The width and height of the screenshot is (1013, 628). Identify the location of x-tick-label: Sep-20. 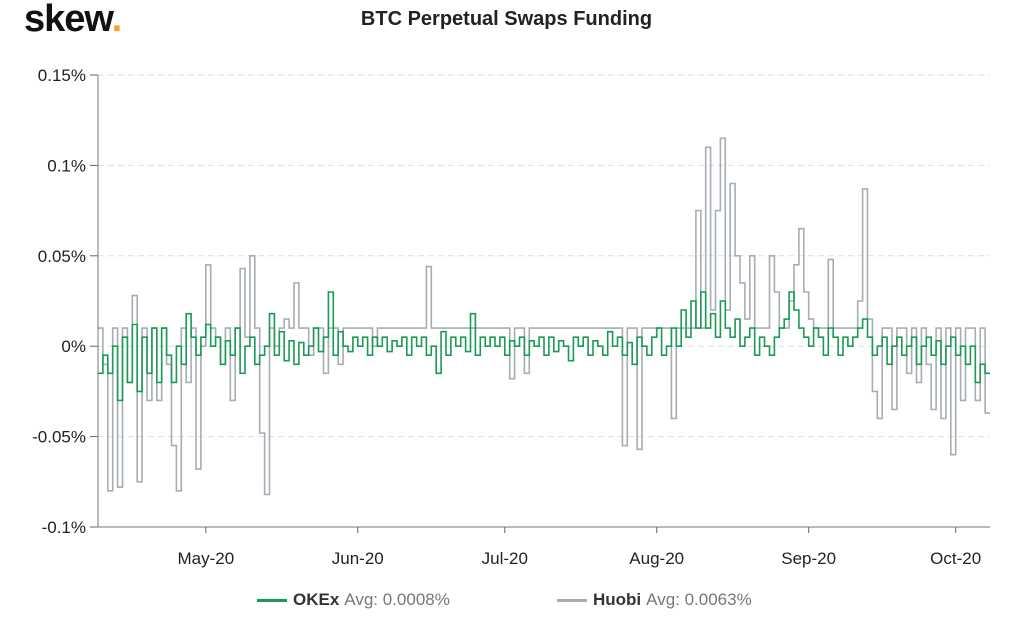
(808, 558).